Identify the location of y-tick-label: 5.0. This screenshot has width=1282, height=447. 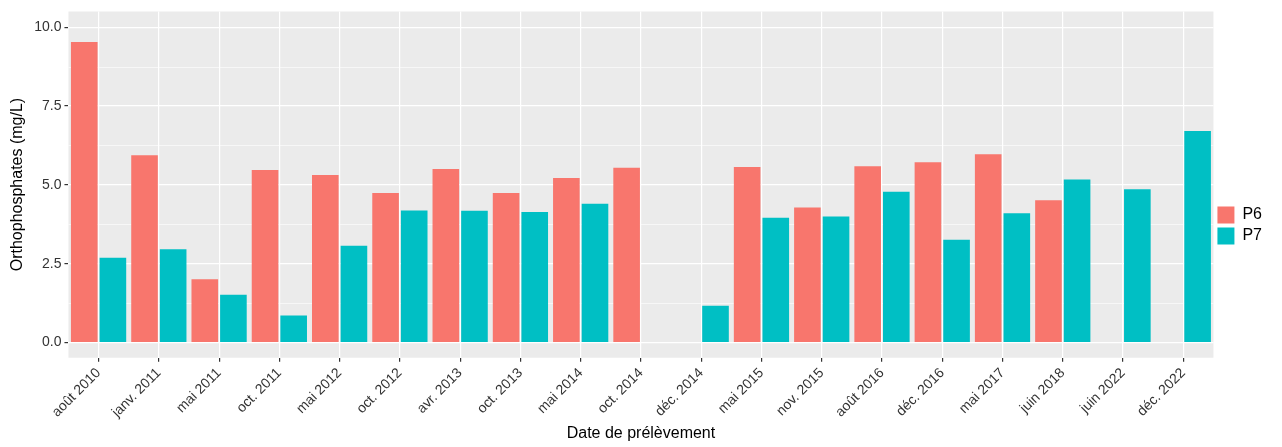
(51, 183).